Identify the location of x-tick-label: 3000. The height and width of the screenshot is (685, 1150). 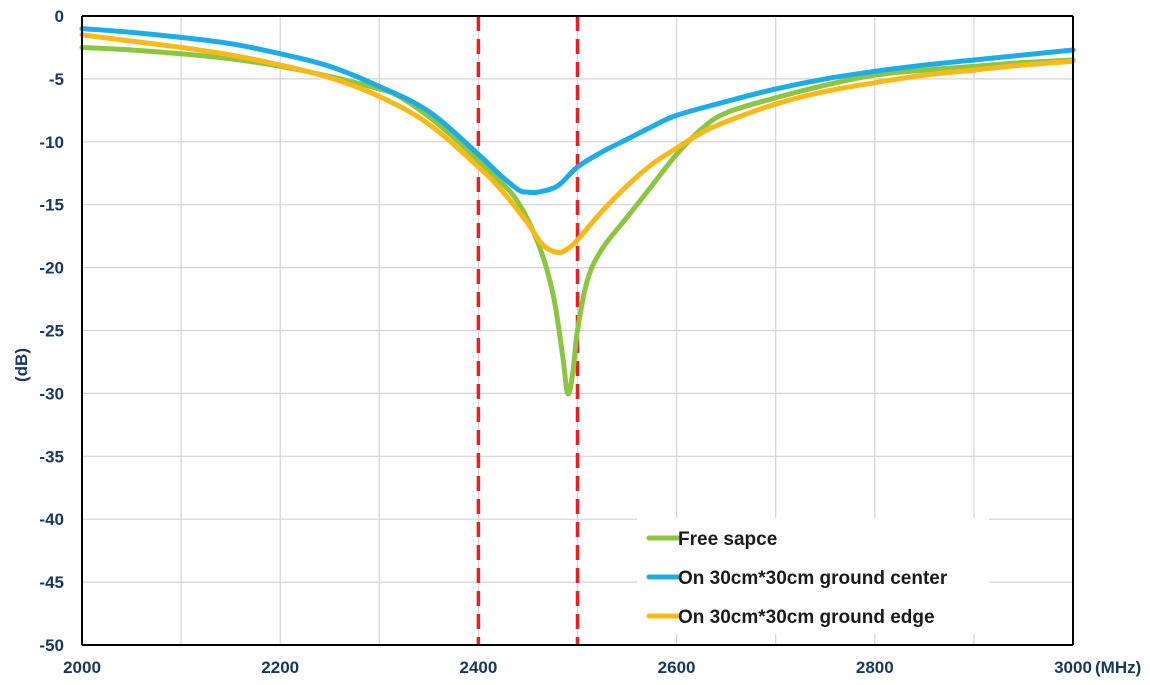
(1073, 667).